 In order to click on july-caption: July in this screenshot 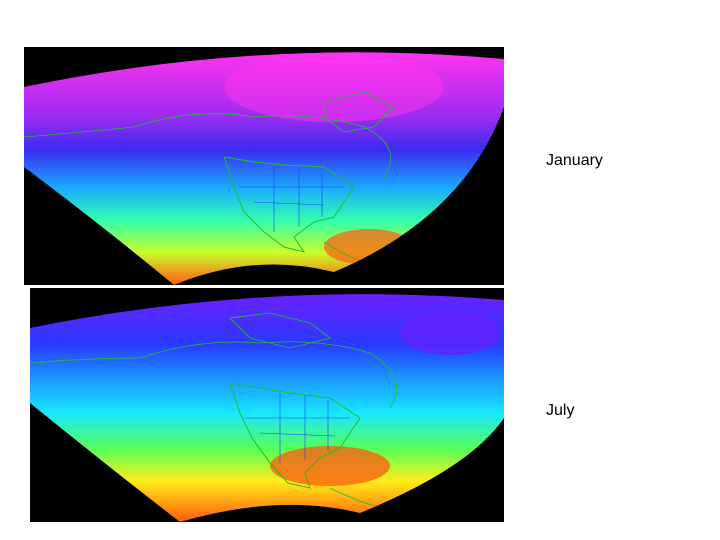, I will do `click(560, 410)`.